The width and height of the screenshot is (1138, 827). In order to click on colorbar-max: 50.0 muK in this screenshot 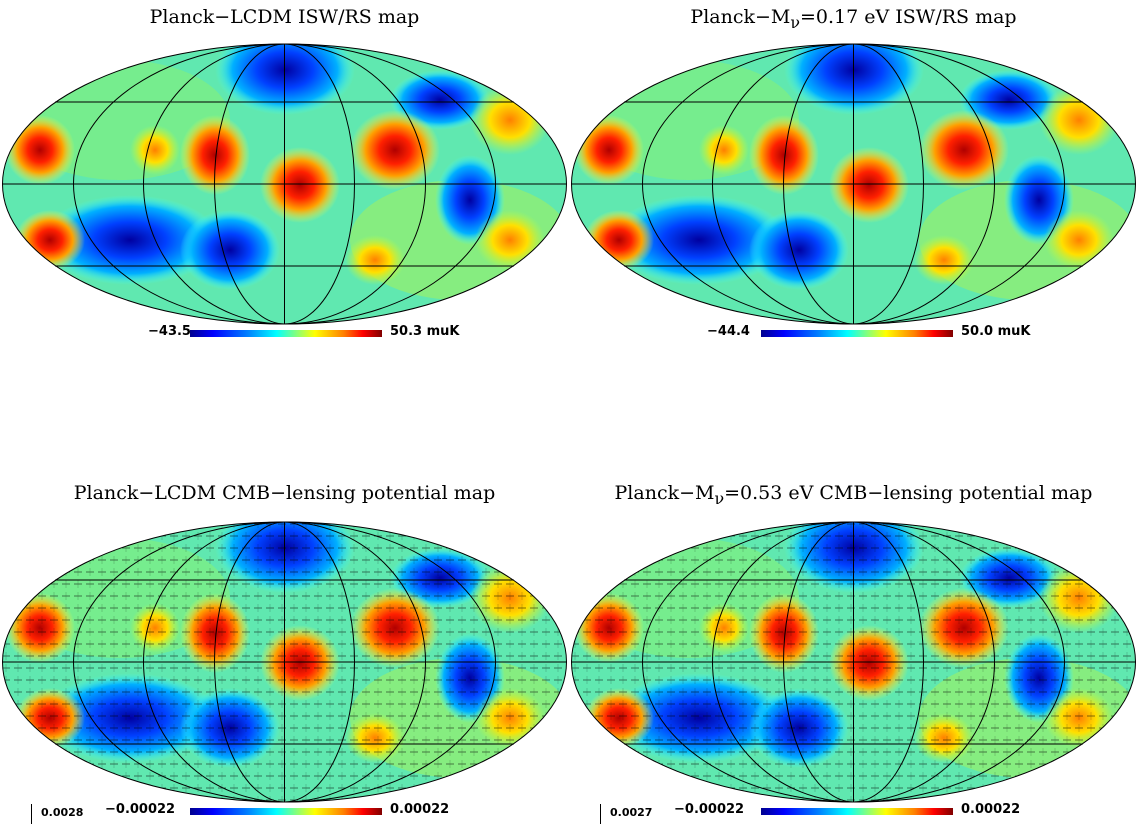, I will do `click(996, 331)`.